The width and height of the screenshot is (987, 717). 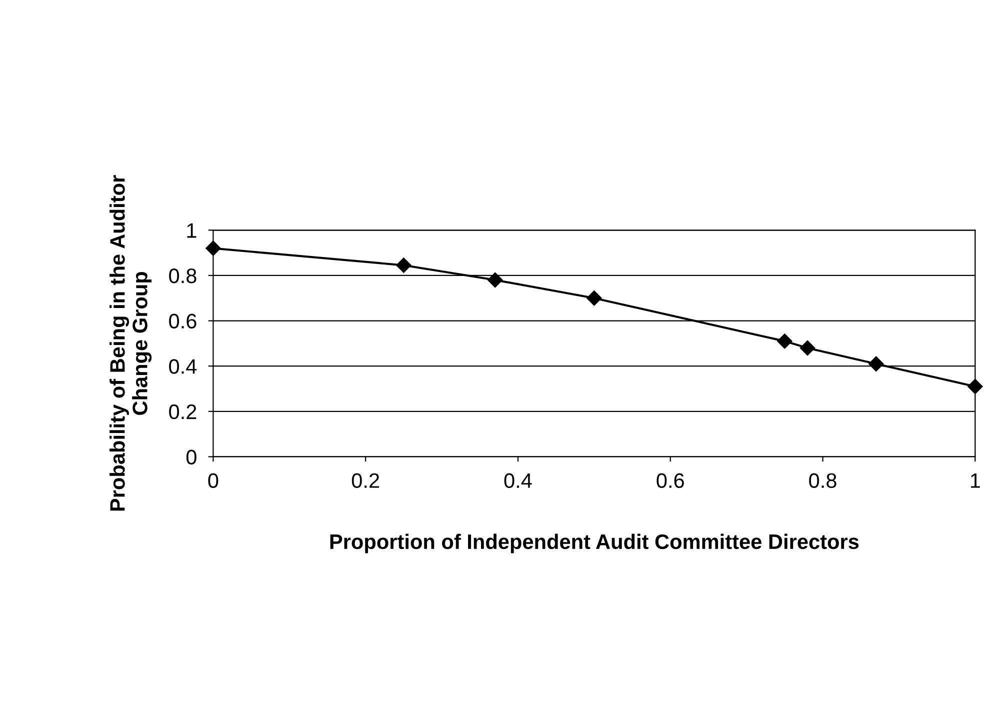 What do you see at coordinates (670, 480) in the screenshot?
I see `x-tick-label: 0.6` at bounding box center [670, 480].